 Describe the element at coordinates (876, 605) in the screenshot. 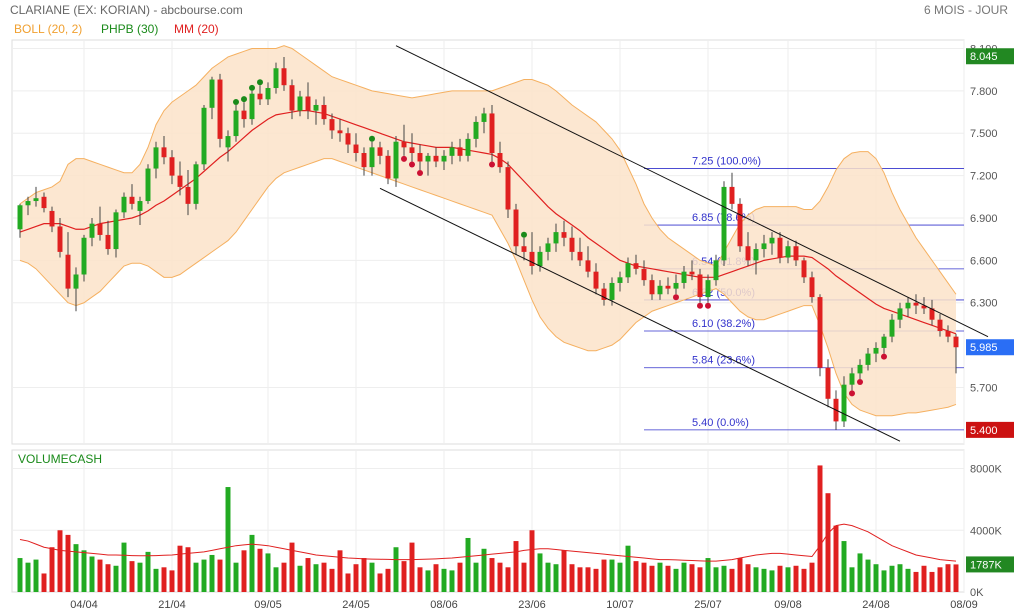

I see `date-tick-label: 24/08` at that location.